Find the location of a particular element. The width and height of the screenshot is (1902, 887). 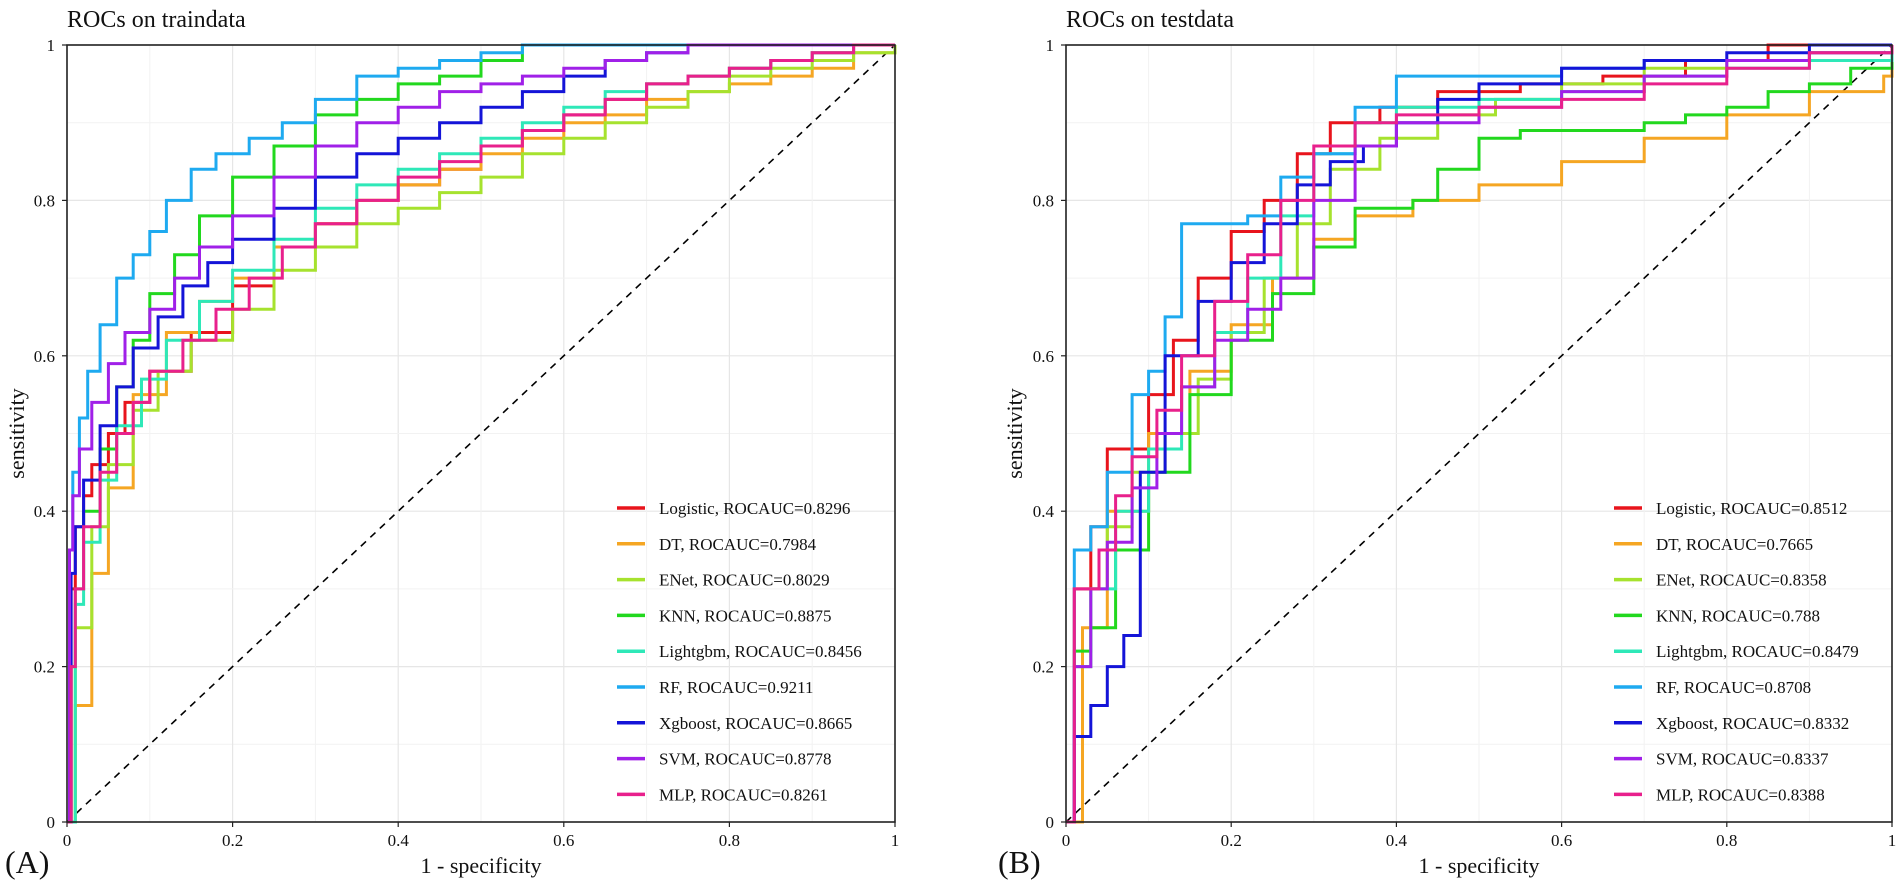

legend-entry: MLP, ROCAUC=0.8388 is located at coordinates (1740, 794).